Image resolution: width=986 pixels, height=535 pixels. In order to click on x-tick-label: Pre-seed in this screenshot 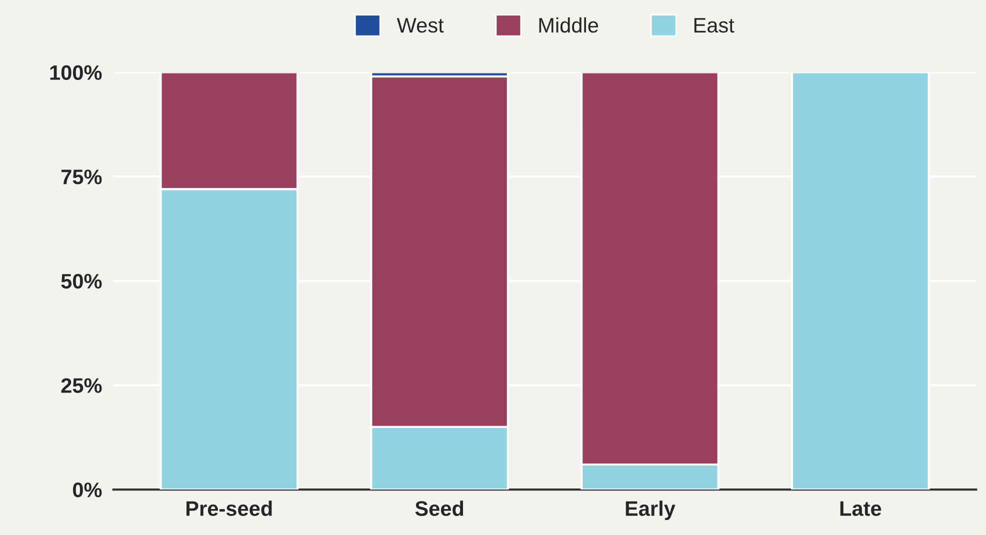, I will do `click(229, 508)`.